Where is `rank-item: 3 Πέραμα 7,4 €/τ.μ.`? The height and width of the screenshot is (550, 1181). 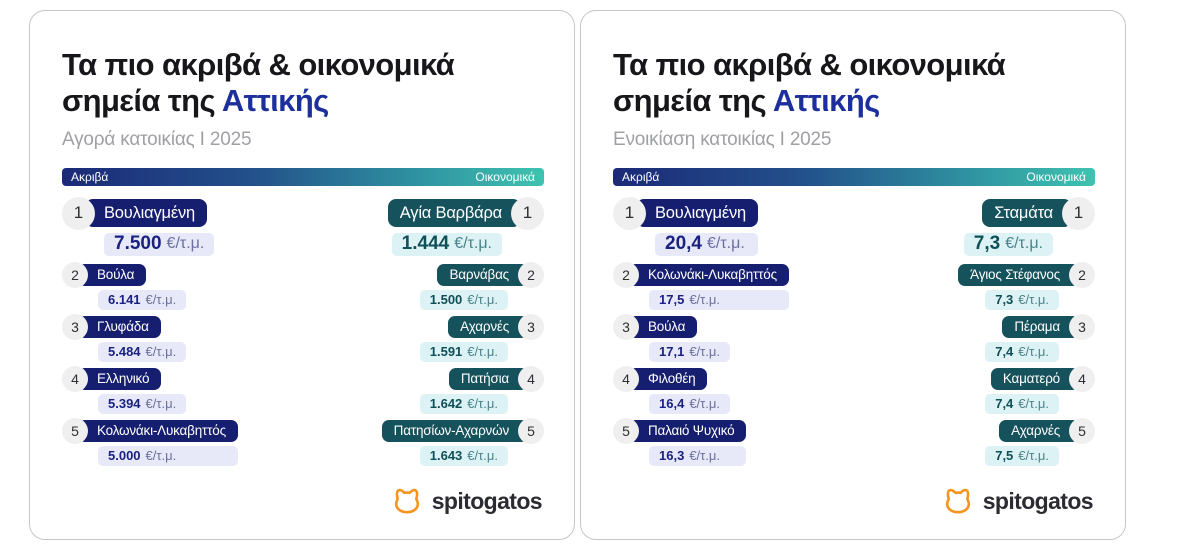
rank-item: 3 Πέραμα 7,4 €/τ.μ. is located at coordinates (1040, 337).